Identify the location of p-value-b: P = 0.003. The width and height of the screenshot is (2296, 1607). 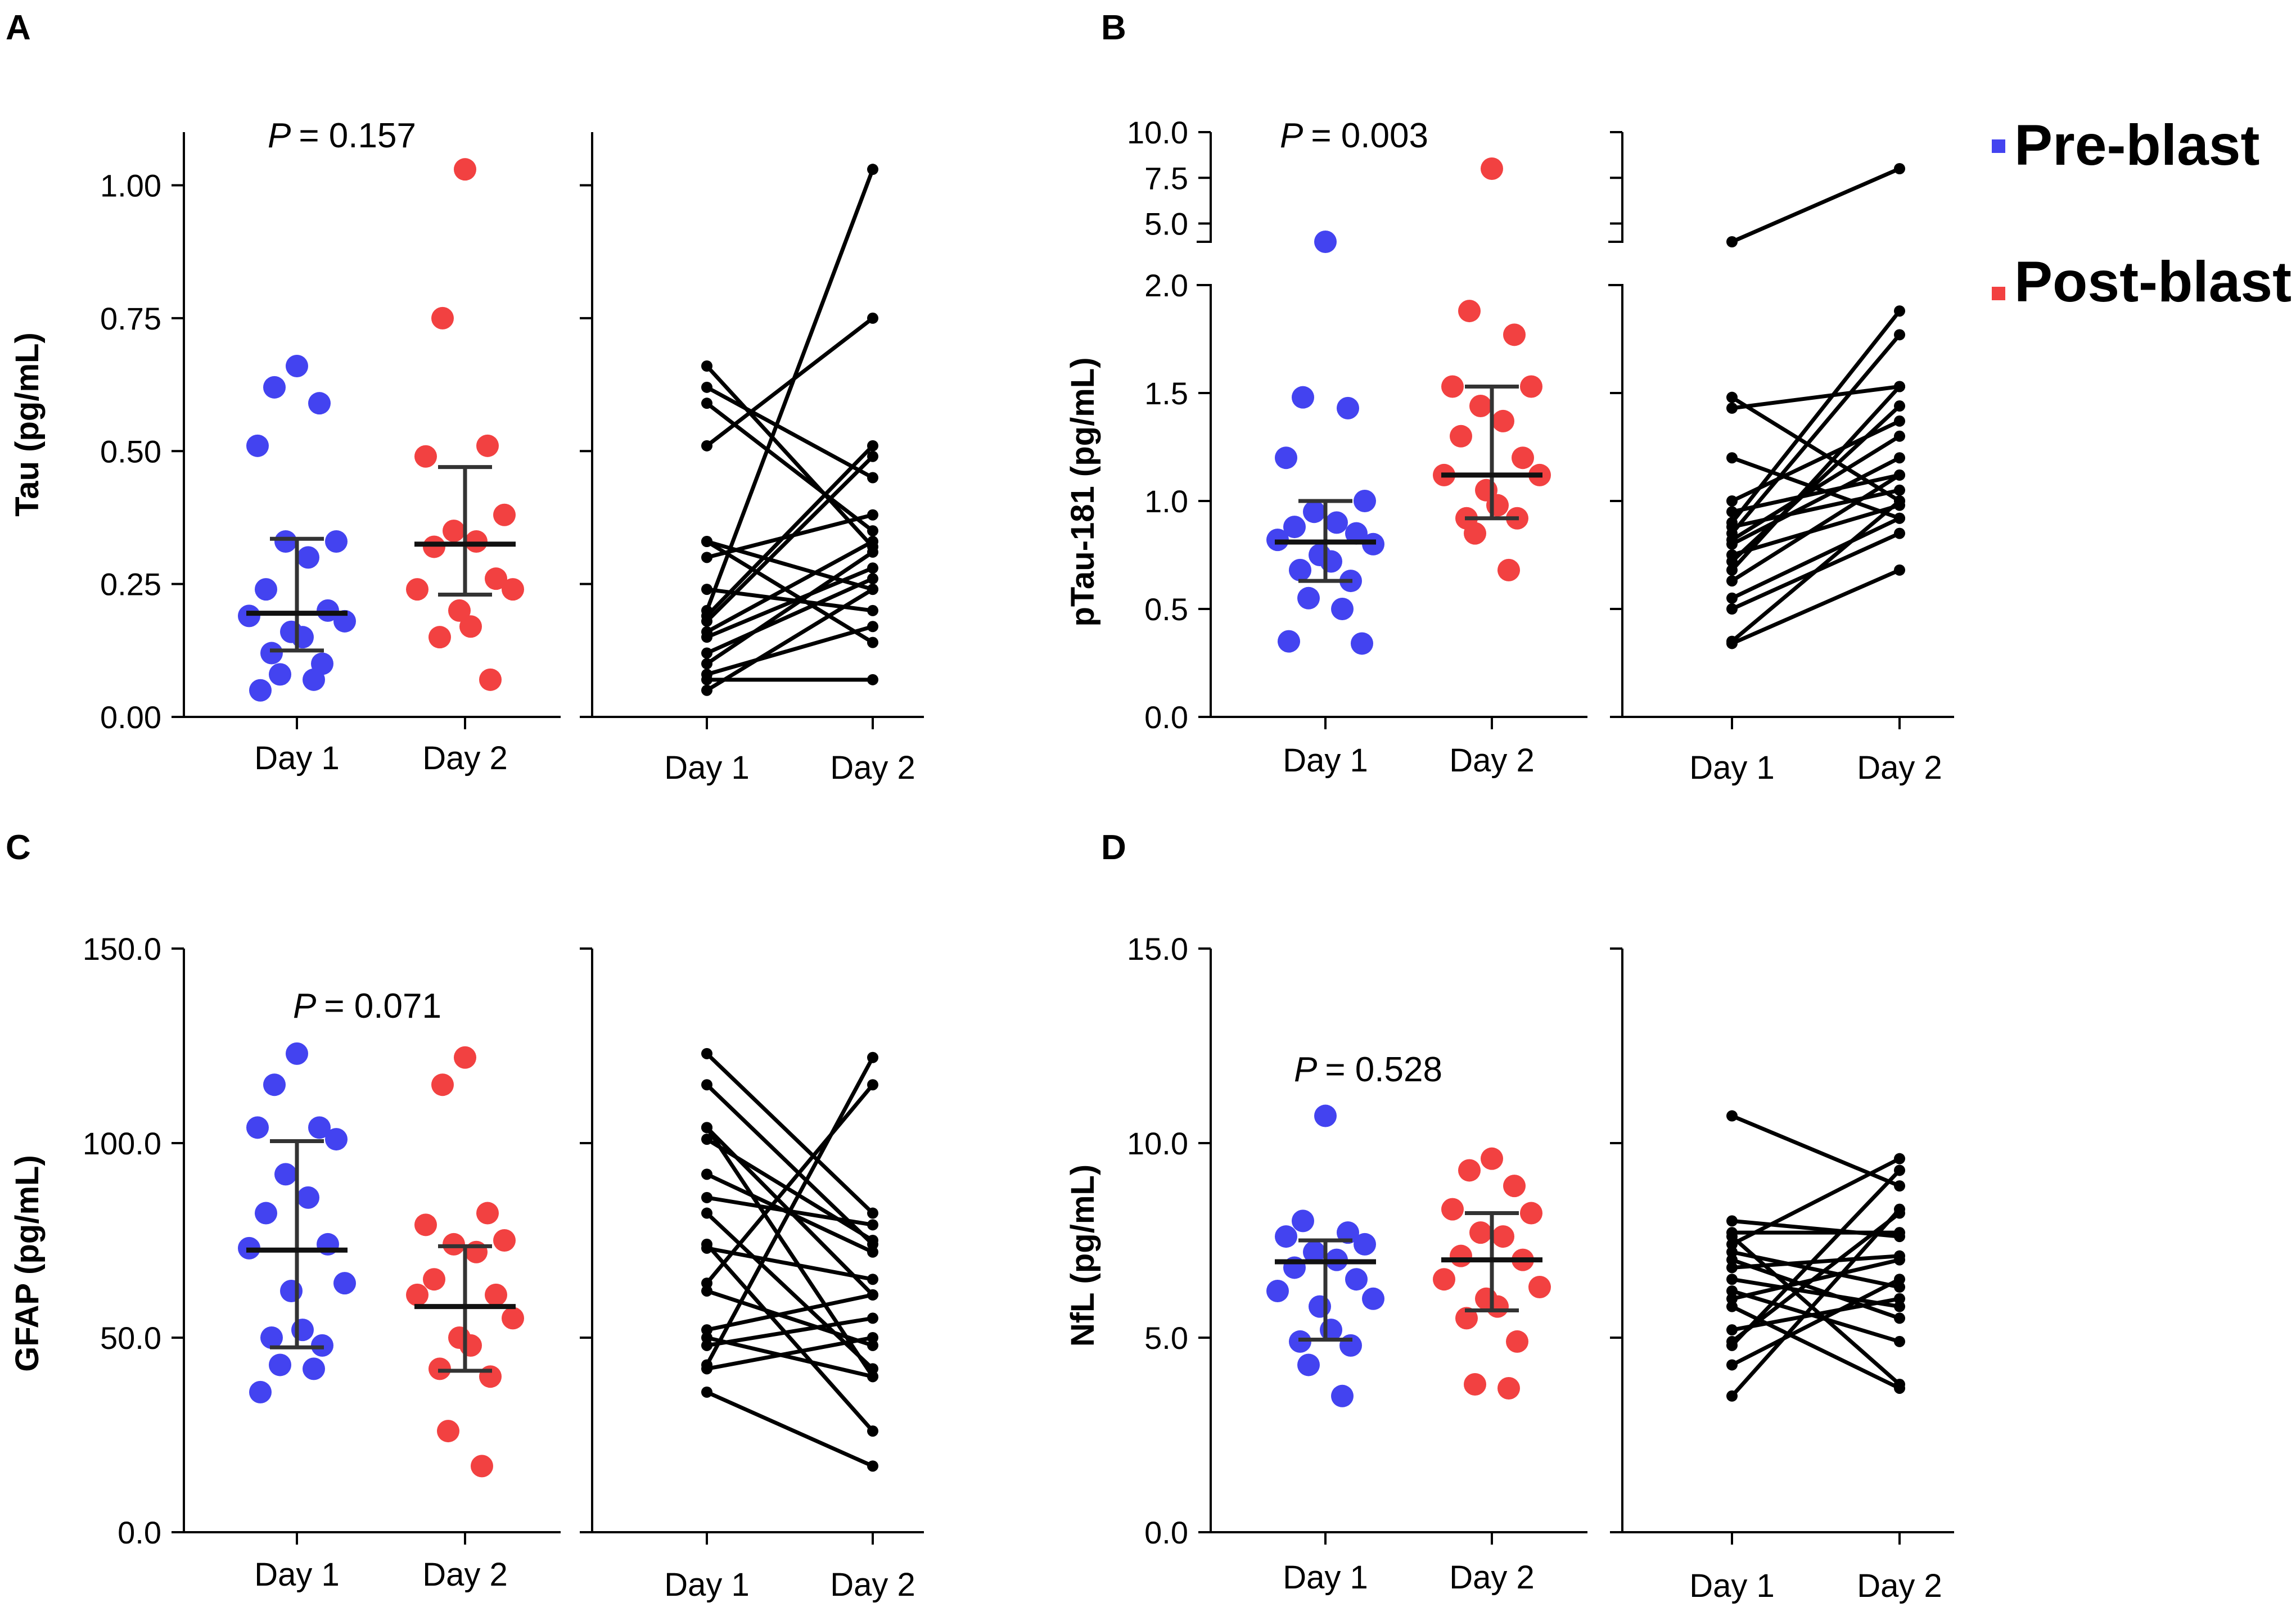
(1354, 135).